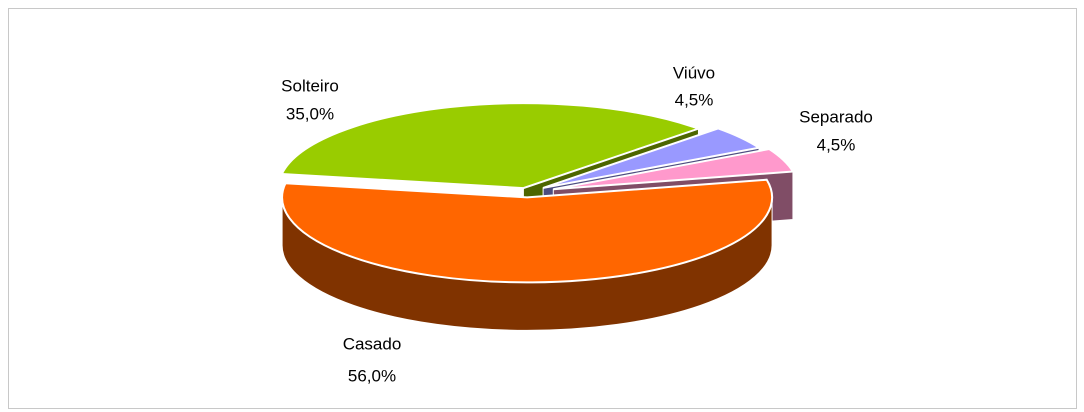  Describe the element at coordinates (372, 343) in the screenshot. I see `slice-label: Casado` at that location.